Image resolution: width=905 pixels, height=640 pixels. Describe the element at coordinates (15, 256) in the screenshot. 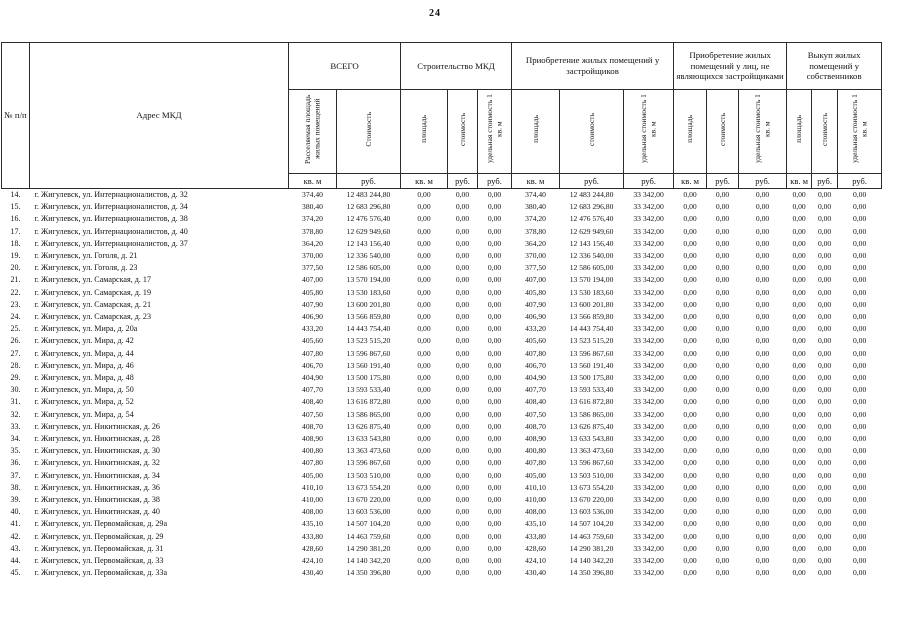

I see `cell-row-number: 19.` at that location.